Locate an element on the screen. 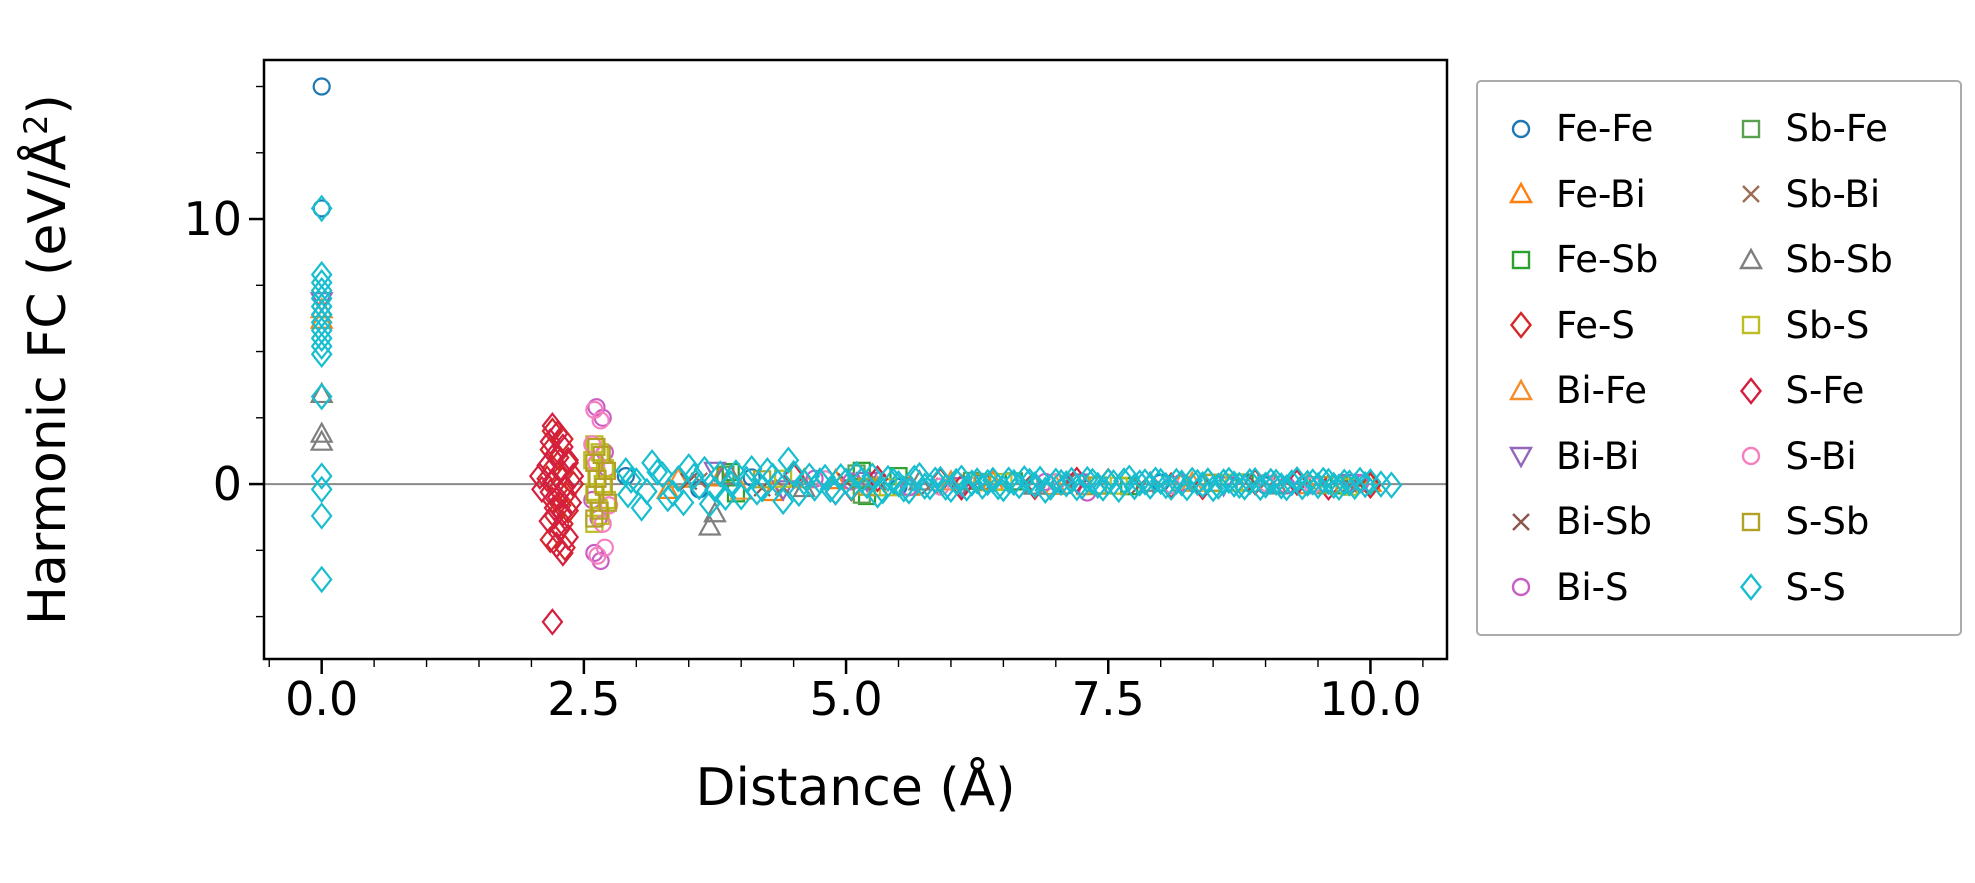 The width and height of the screenshot is (1975, 883). legend-item-Fe-Bi: Fe-Bi is located at coordinates (1602, 195).